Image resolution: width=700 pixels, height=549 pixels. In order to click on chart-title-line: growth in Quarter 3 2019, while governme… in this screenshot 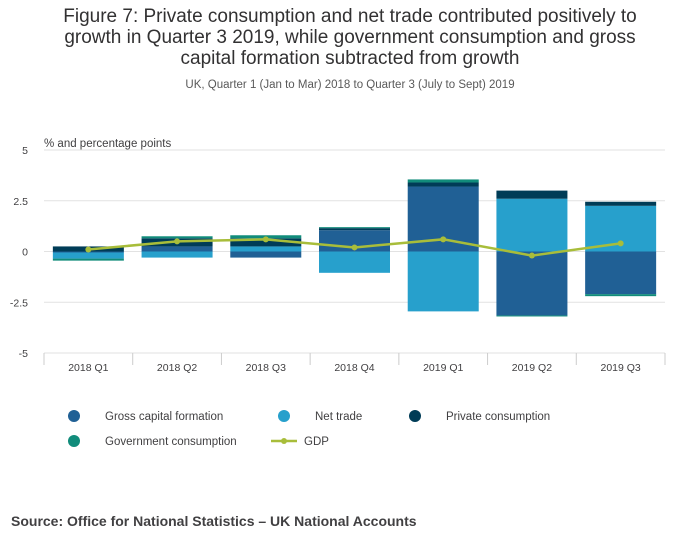, I will do `click(350, 37)`.